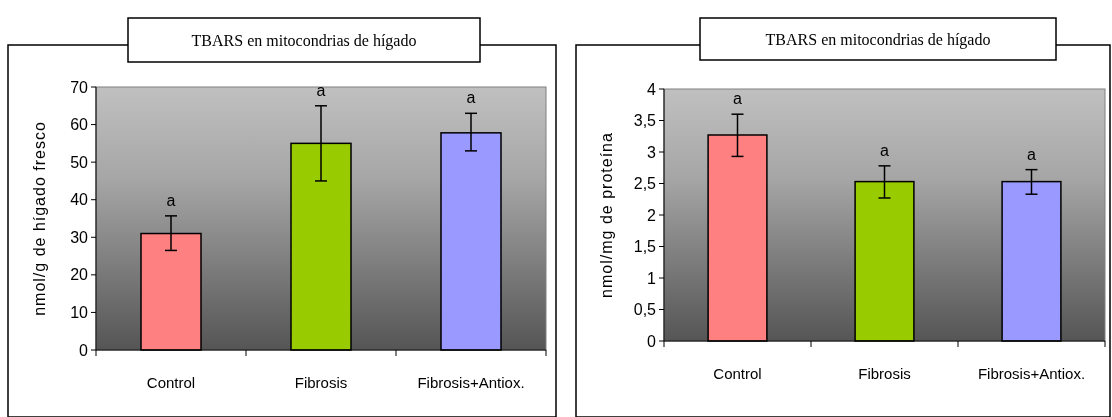 The width and height of the screenshot is (1112, 417). Describe the element at coordinates (645, 247) in the screenshot. I see `y-tick-label: 1,5` at that location.